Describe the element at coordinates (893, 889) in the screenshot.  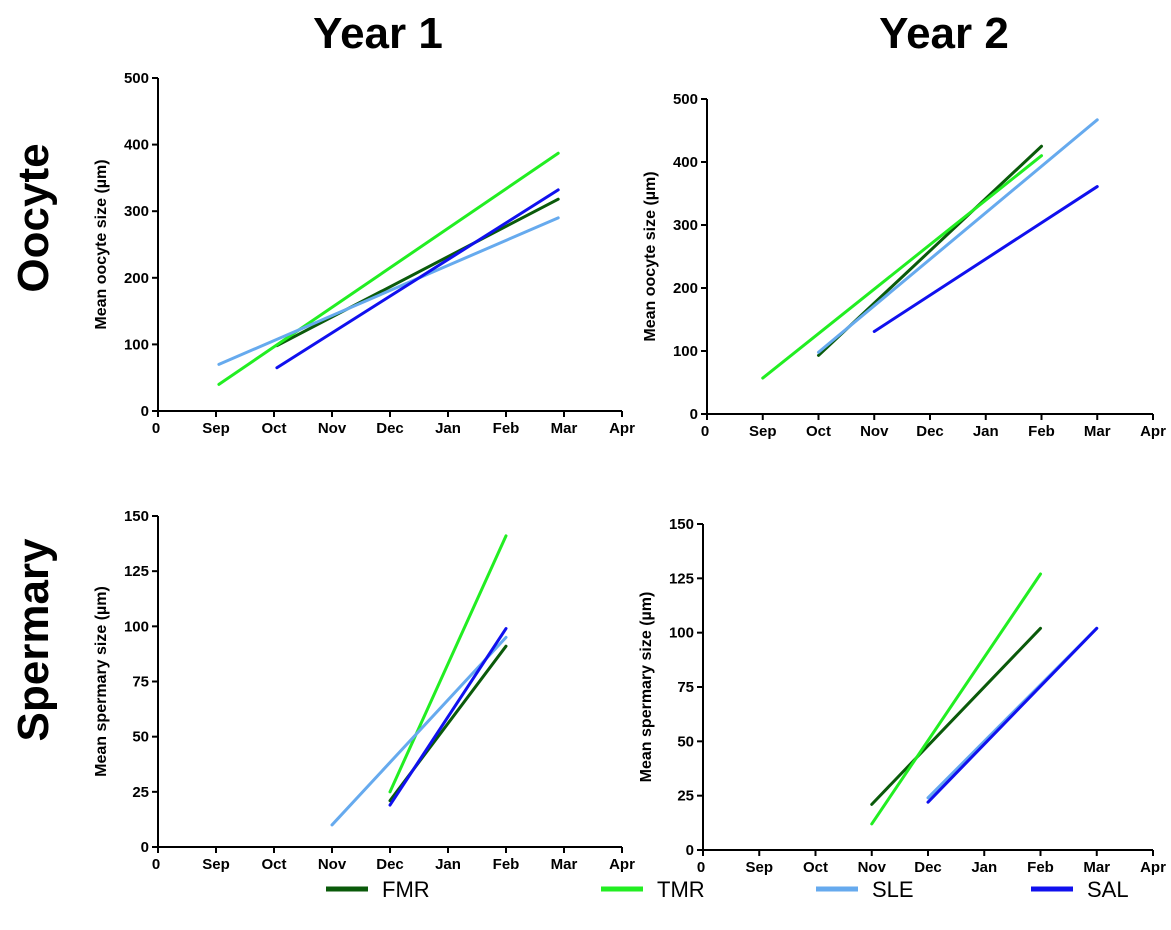
I see `legend-label: SLE` at that location.